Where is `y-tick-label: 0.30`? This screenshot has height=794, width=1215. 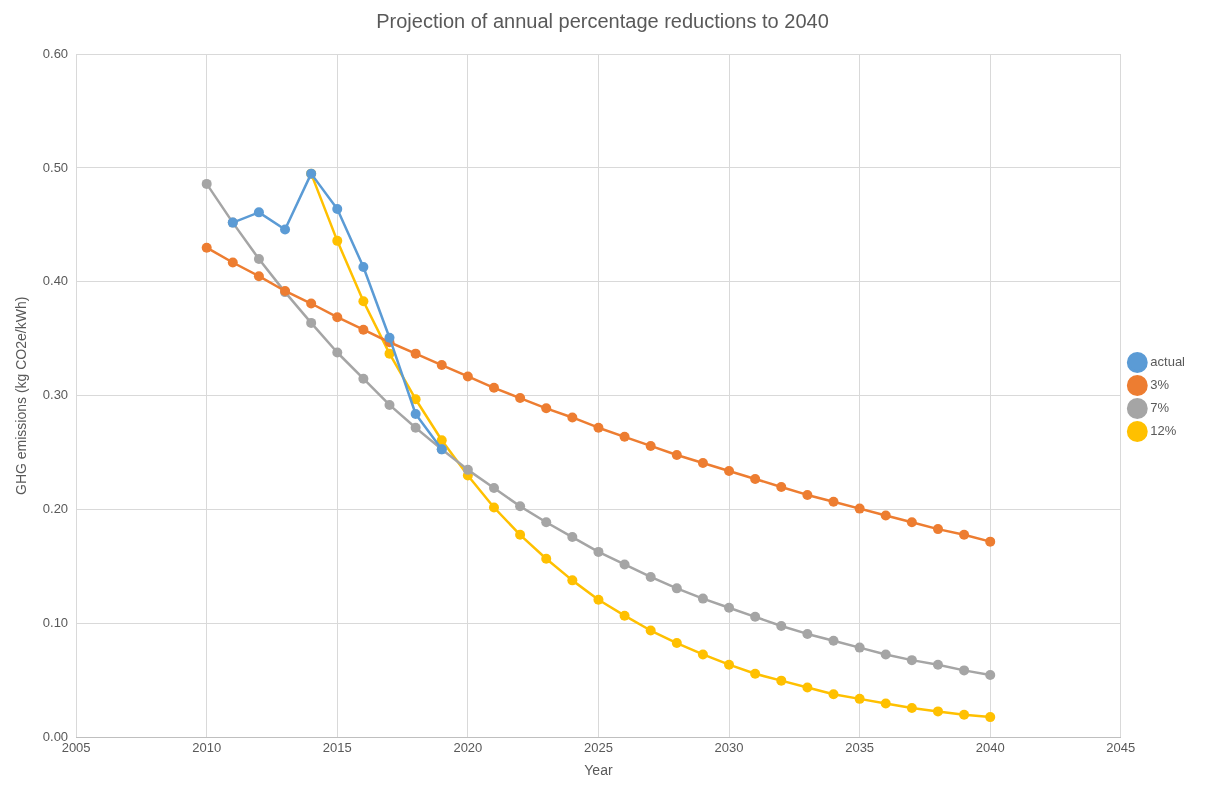 y-tick-label: 0.30 is located at coordinates (55, 395).